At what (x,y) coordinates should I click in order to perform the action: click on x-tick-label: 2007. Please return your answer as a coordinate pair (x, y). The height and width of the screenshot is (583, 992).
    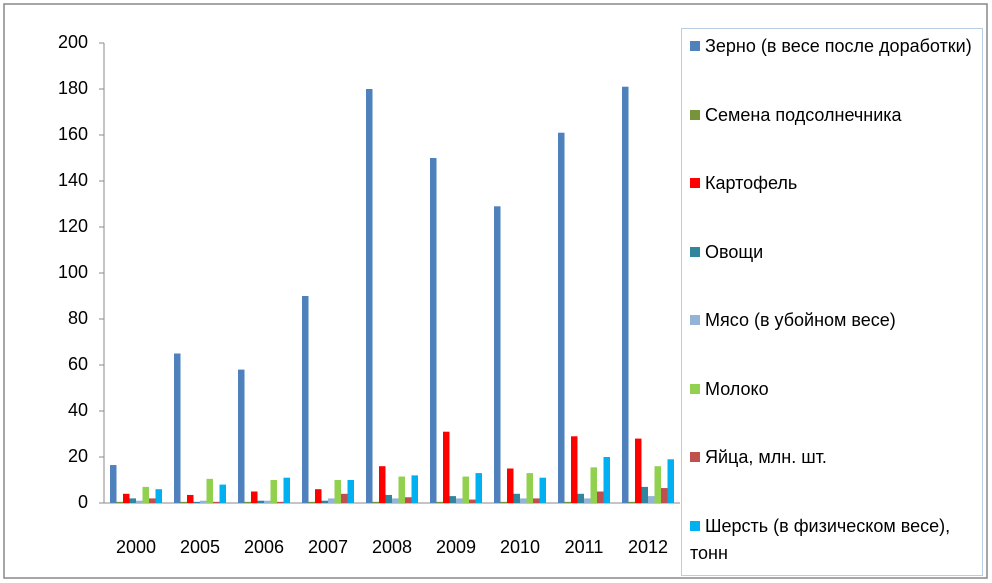
    Looking at the image, I should click on (328, 547).